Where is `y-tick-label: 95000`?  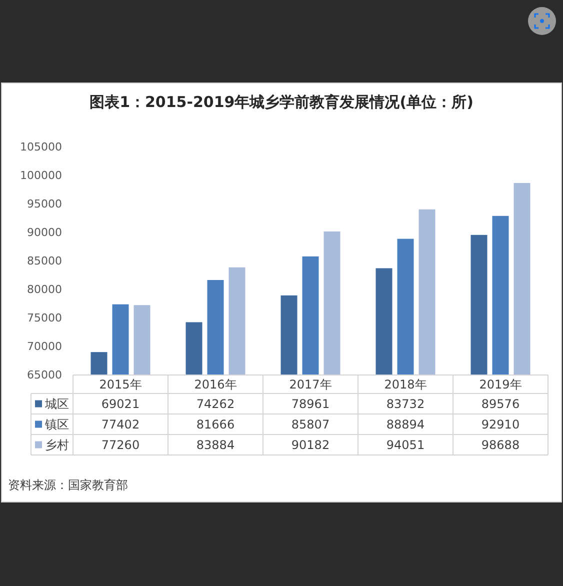 y-tick-label: 95000 is located at coordinates (44, 204).